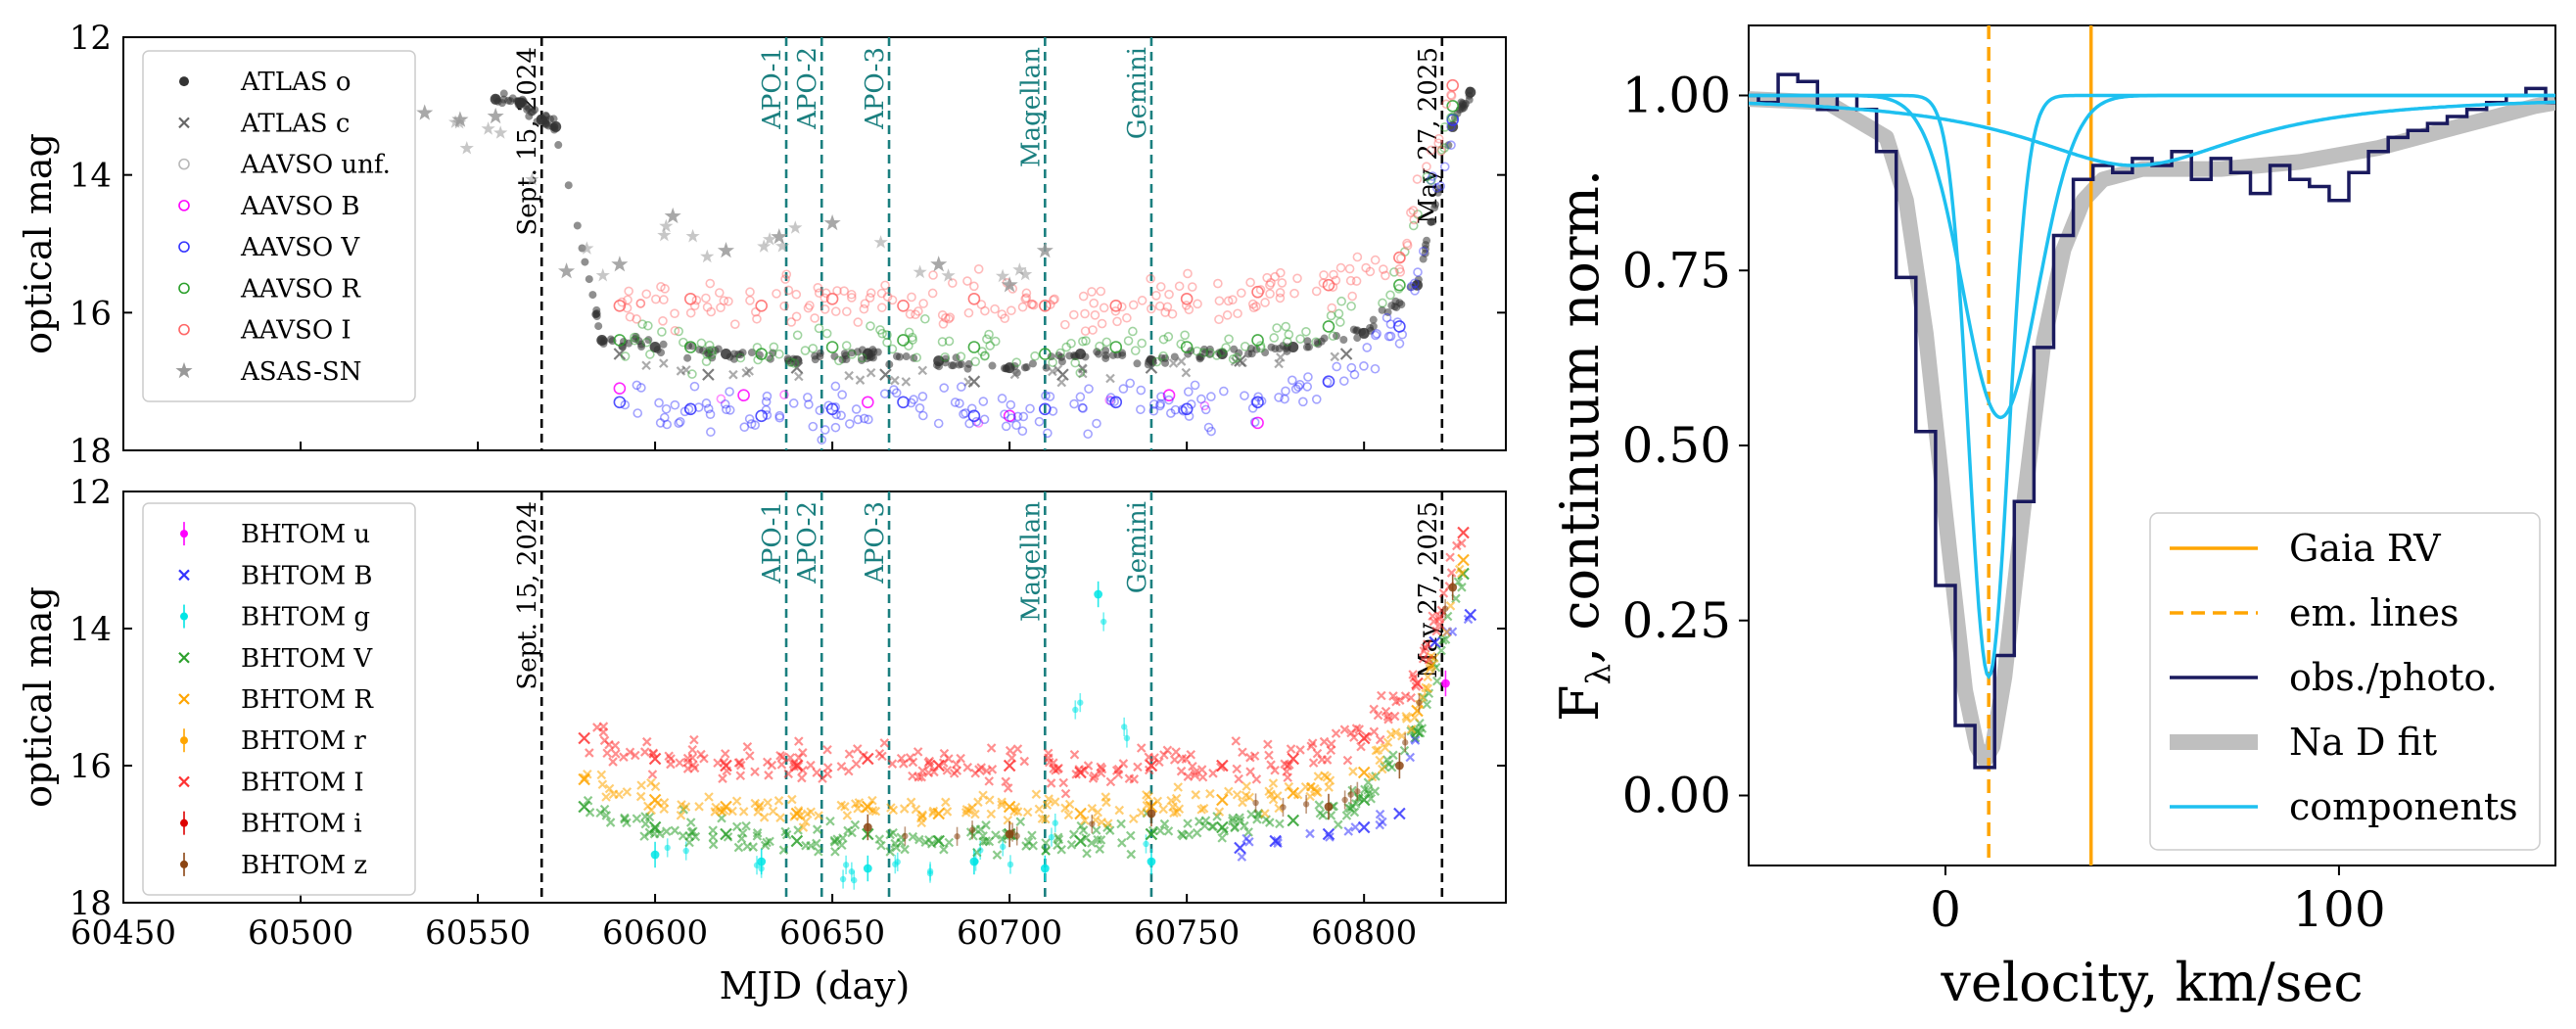 This screenshot has width=2576, height=1029. Describe the element at coordinates (808, 543) in the screenshot. I see `bottom-obs-label: APO-2` at that location.